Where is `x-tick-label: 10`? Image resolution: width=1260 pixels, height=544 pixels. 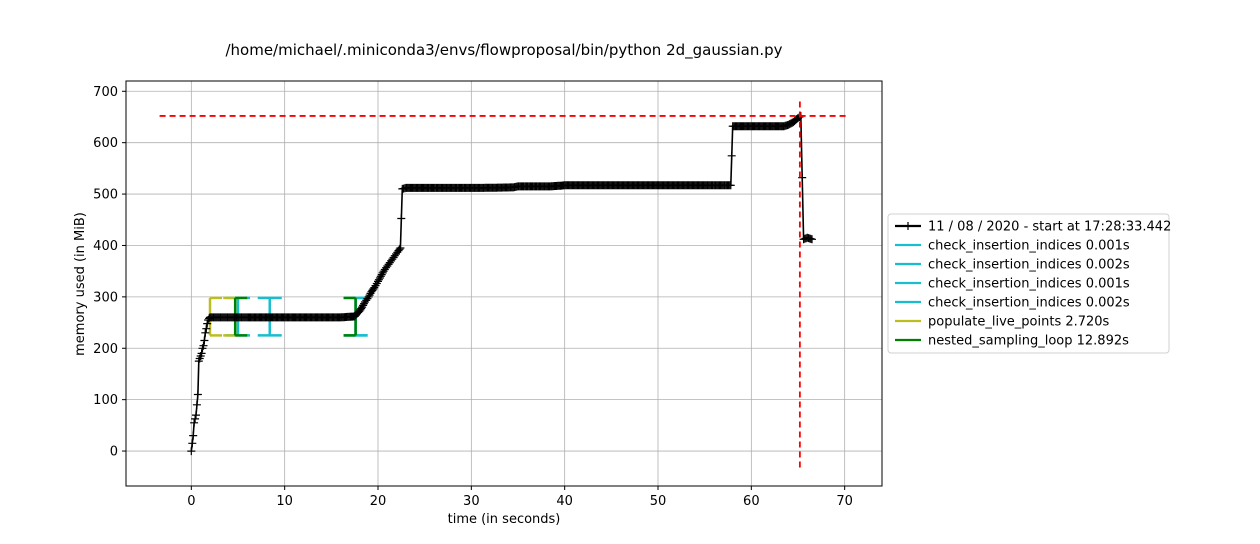
x-tick-label: 10 is located at coordinates (284, 501).